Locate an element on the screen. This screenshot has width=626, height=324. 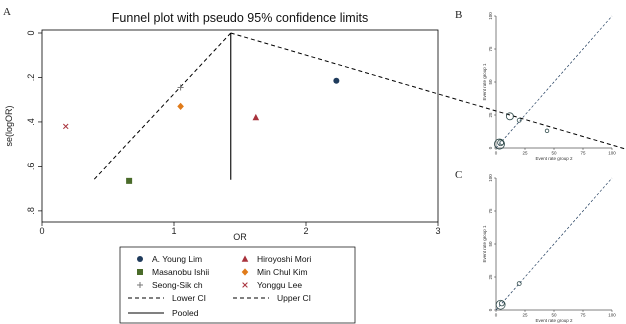
y-axis-label: se(logOR) is located at coordinates (9, 125).